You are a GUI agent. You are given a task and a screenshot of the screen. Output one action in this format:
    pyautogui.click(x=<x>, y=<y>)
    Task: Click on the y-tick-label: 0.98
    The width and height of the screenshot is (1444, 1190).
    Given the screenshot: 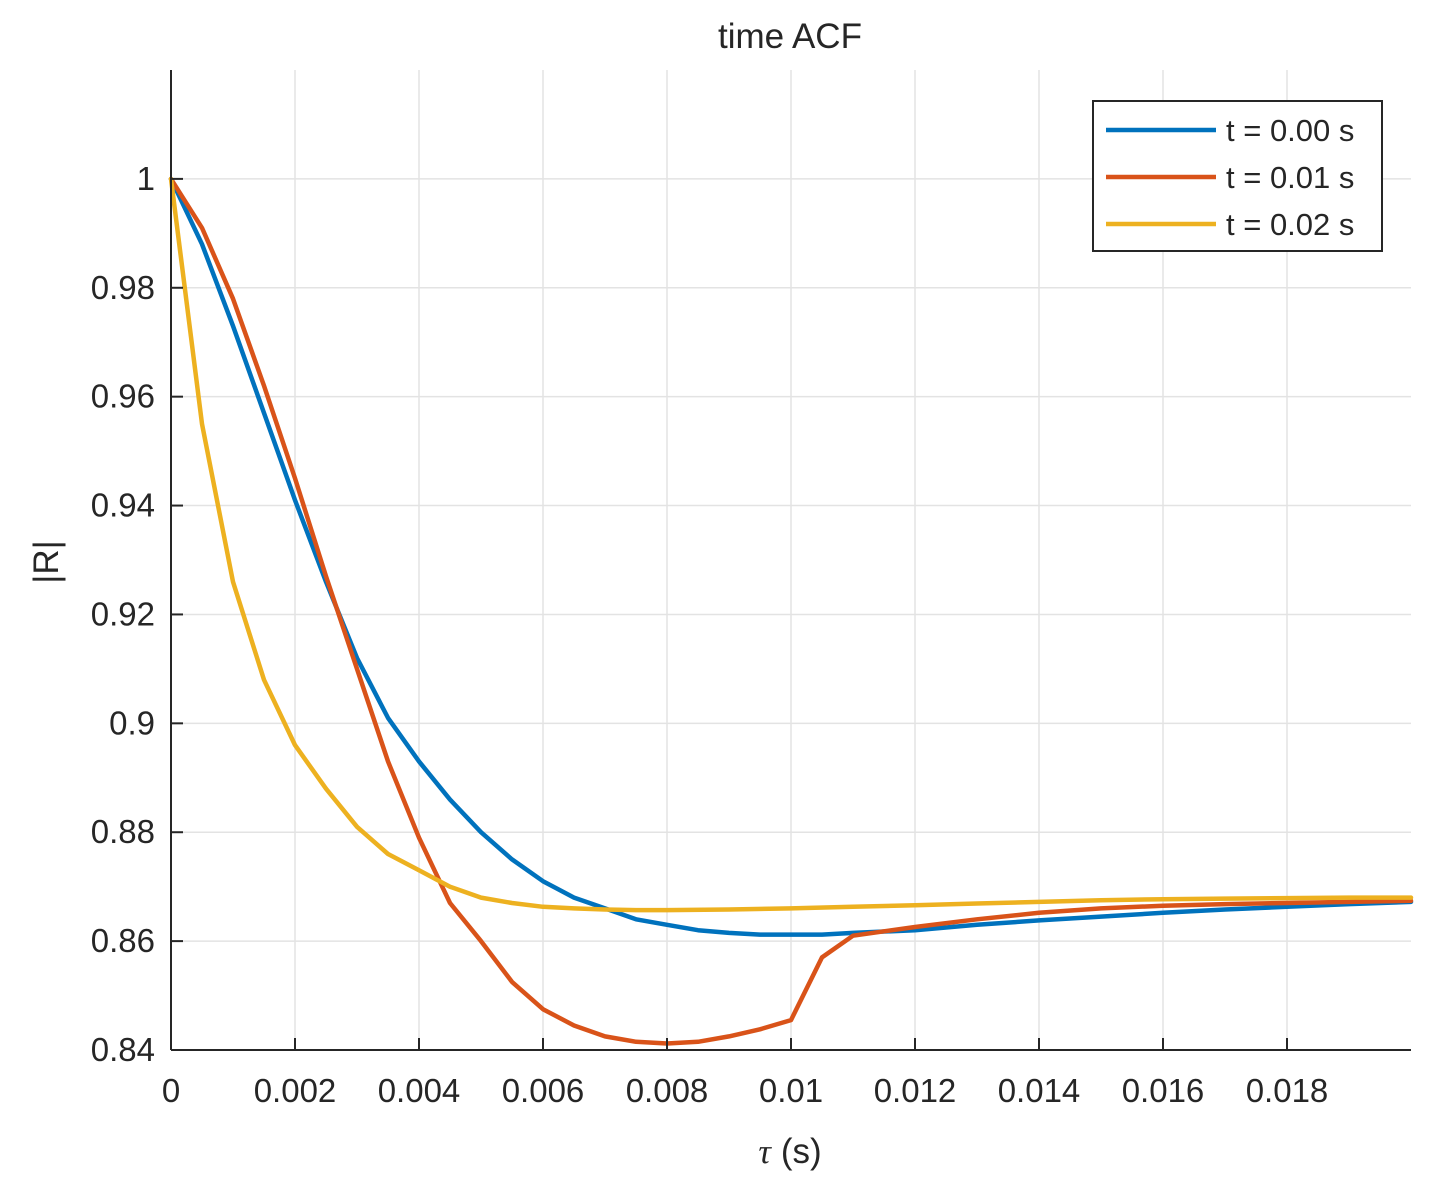 What is the action you would take?
    pyautogui.click(x=123, y=287)
    